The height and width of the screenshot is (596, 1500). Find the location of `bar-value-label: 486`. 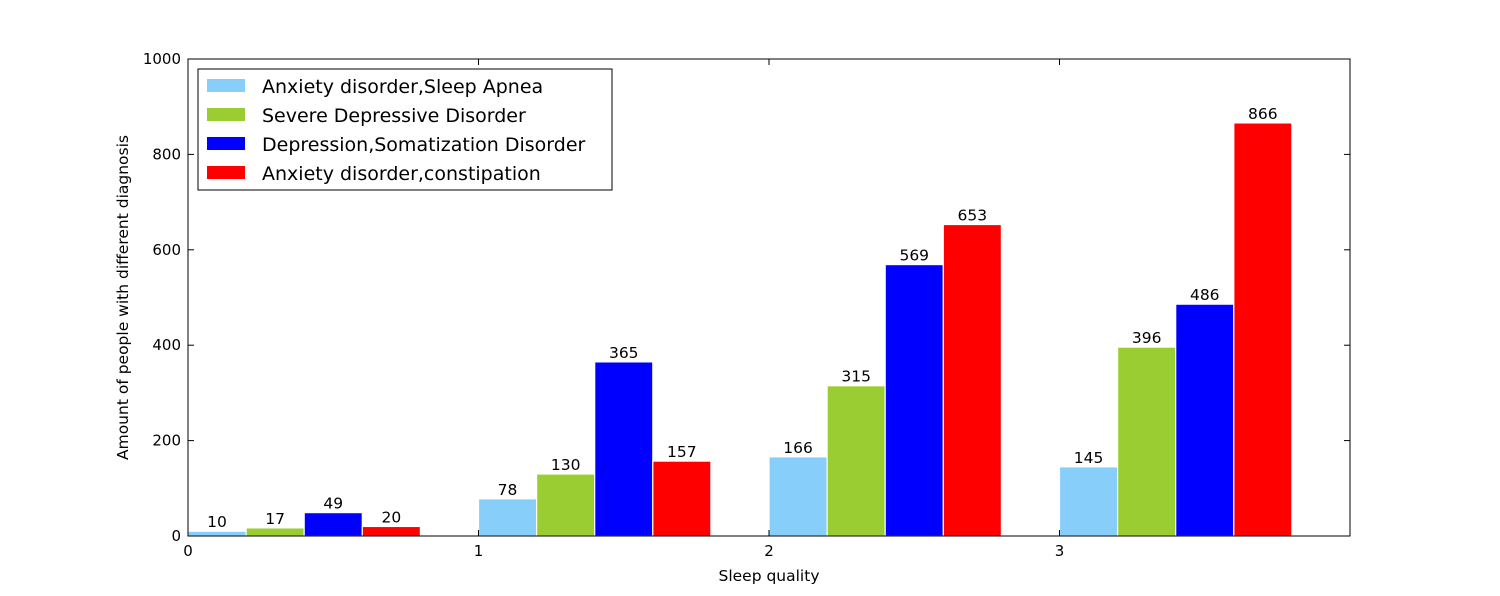

bar-value-label: 486 is located at coordinates (1205, 295).